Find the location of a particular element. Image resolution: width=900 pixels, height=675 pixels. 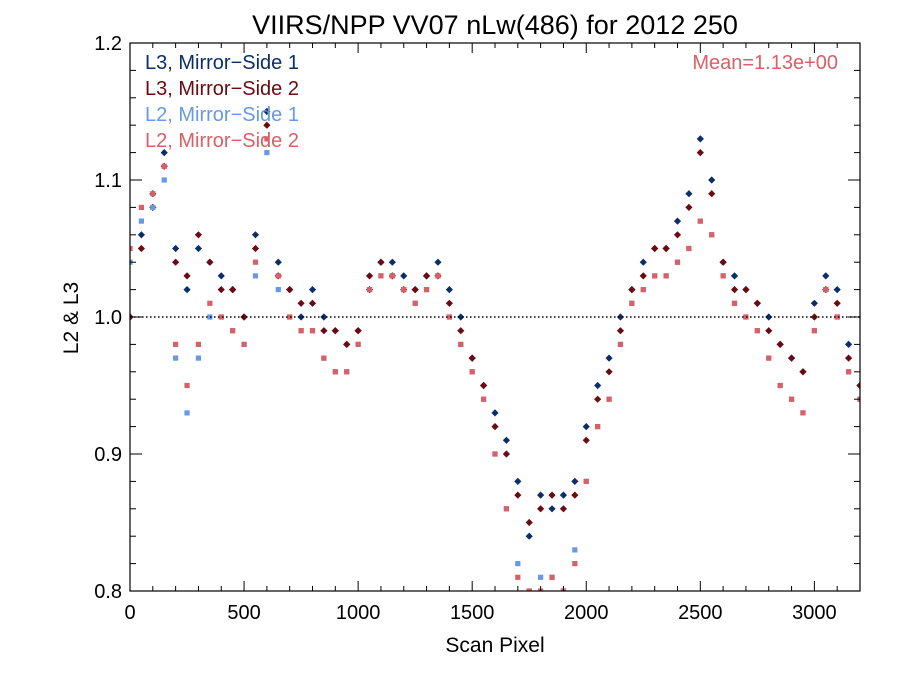

chart-title: VIIRS/NPP VV07 nLw(486) for 2012 250 is located at coordinates (495, 25).